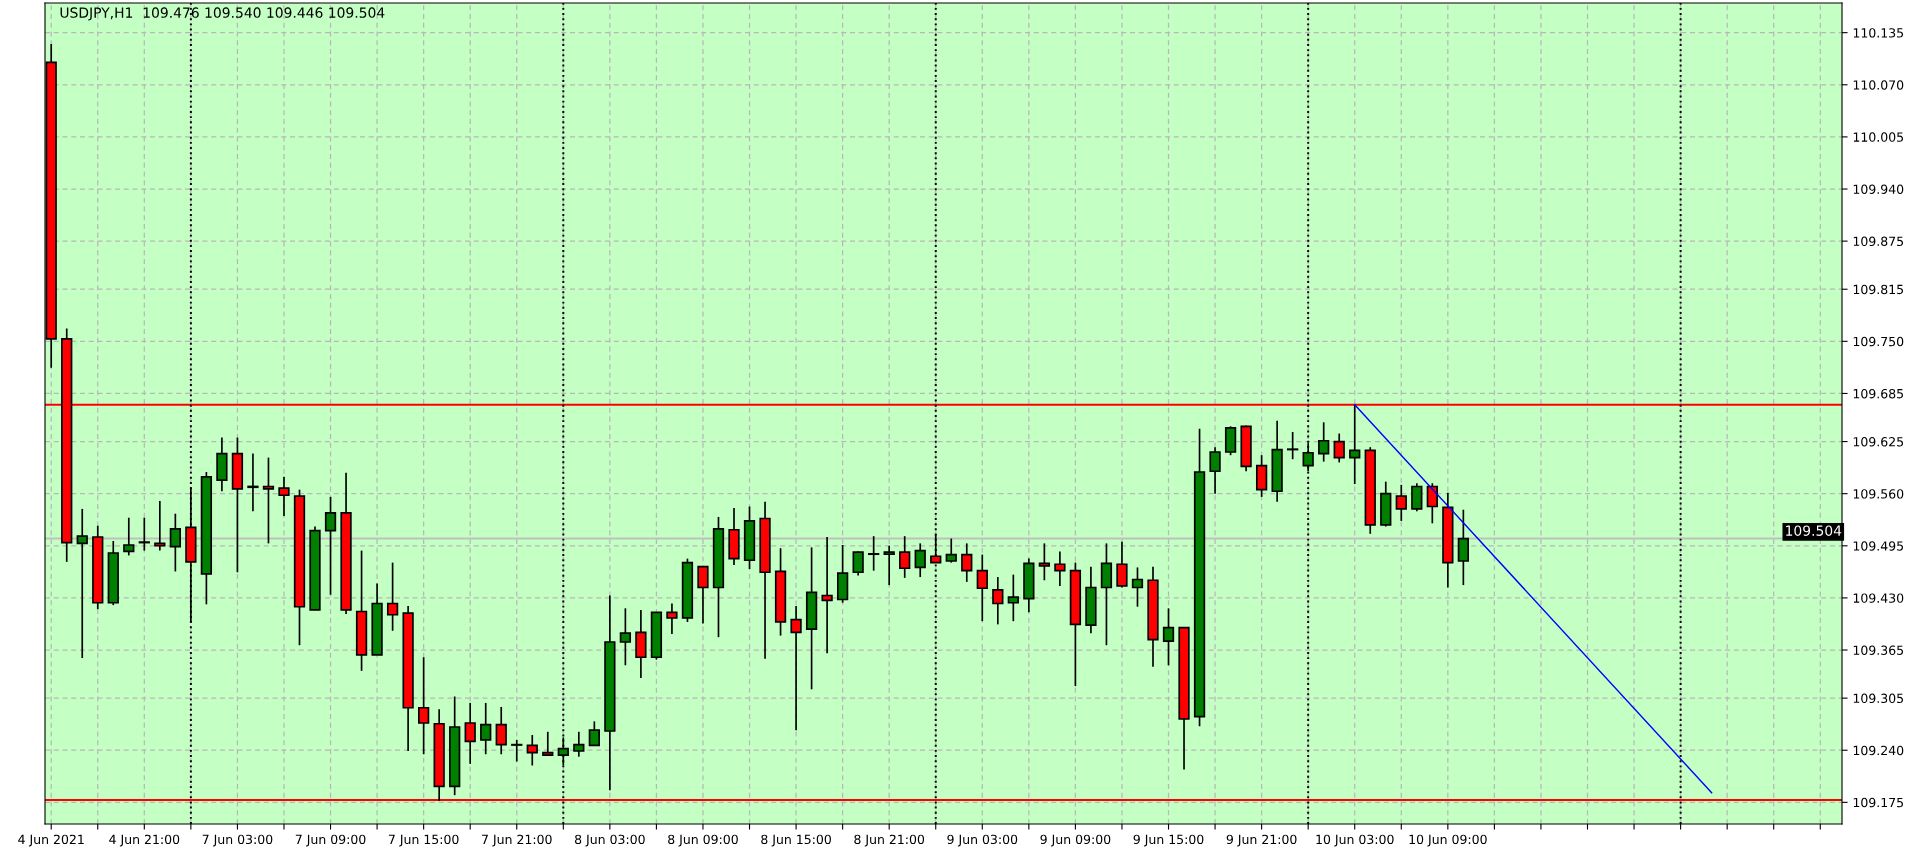 The height and width of the screenshot is (850, 1916). Describe the element at coordinates (1261, 840) in the screenshot. I see `x-tick-label: 9 Jun 21:00` at that location.